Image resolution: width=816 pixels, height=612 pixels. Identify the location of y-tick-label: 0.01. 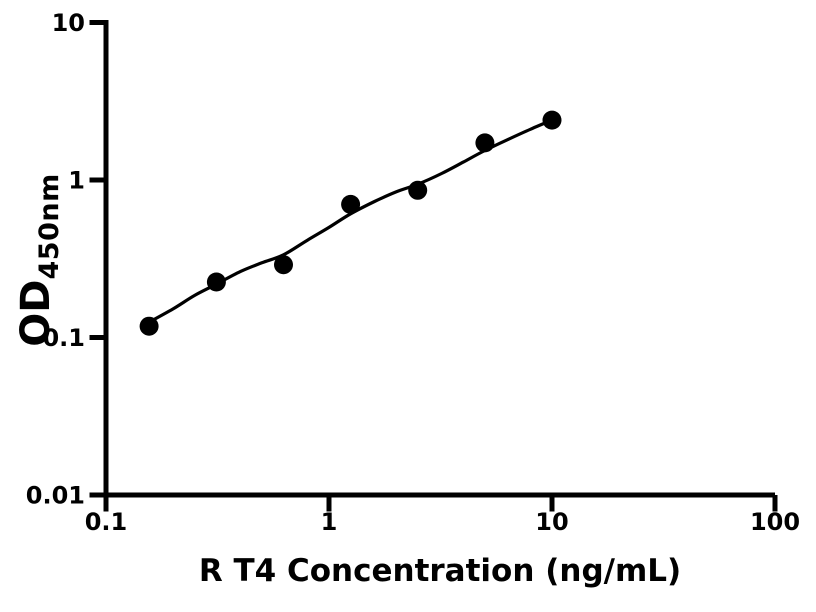
(55, 496).